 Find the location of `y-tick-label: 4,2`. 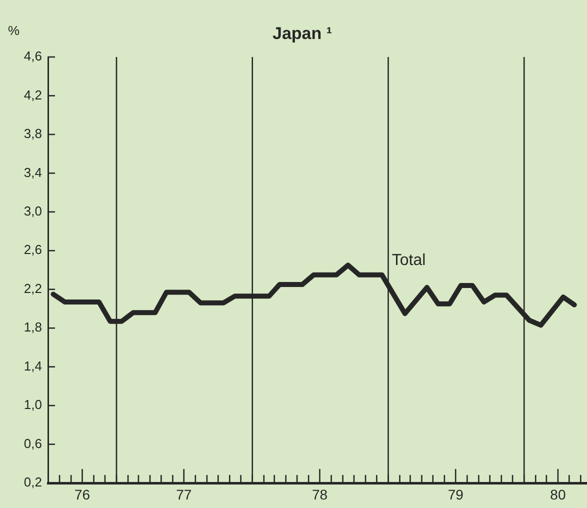

y-tick-label: 4,2 is located at coordinates (33, 94).